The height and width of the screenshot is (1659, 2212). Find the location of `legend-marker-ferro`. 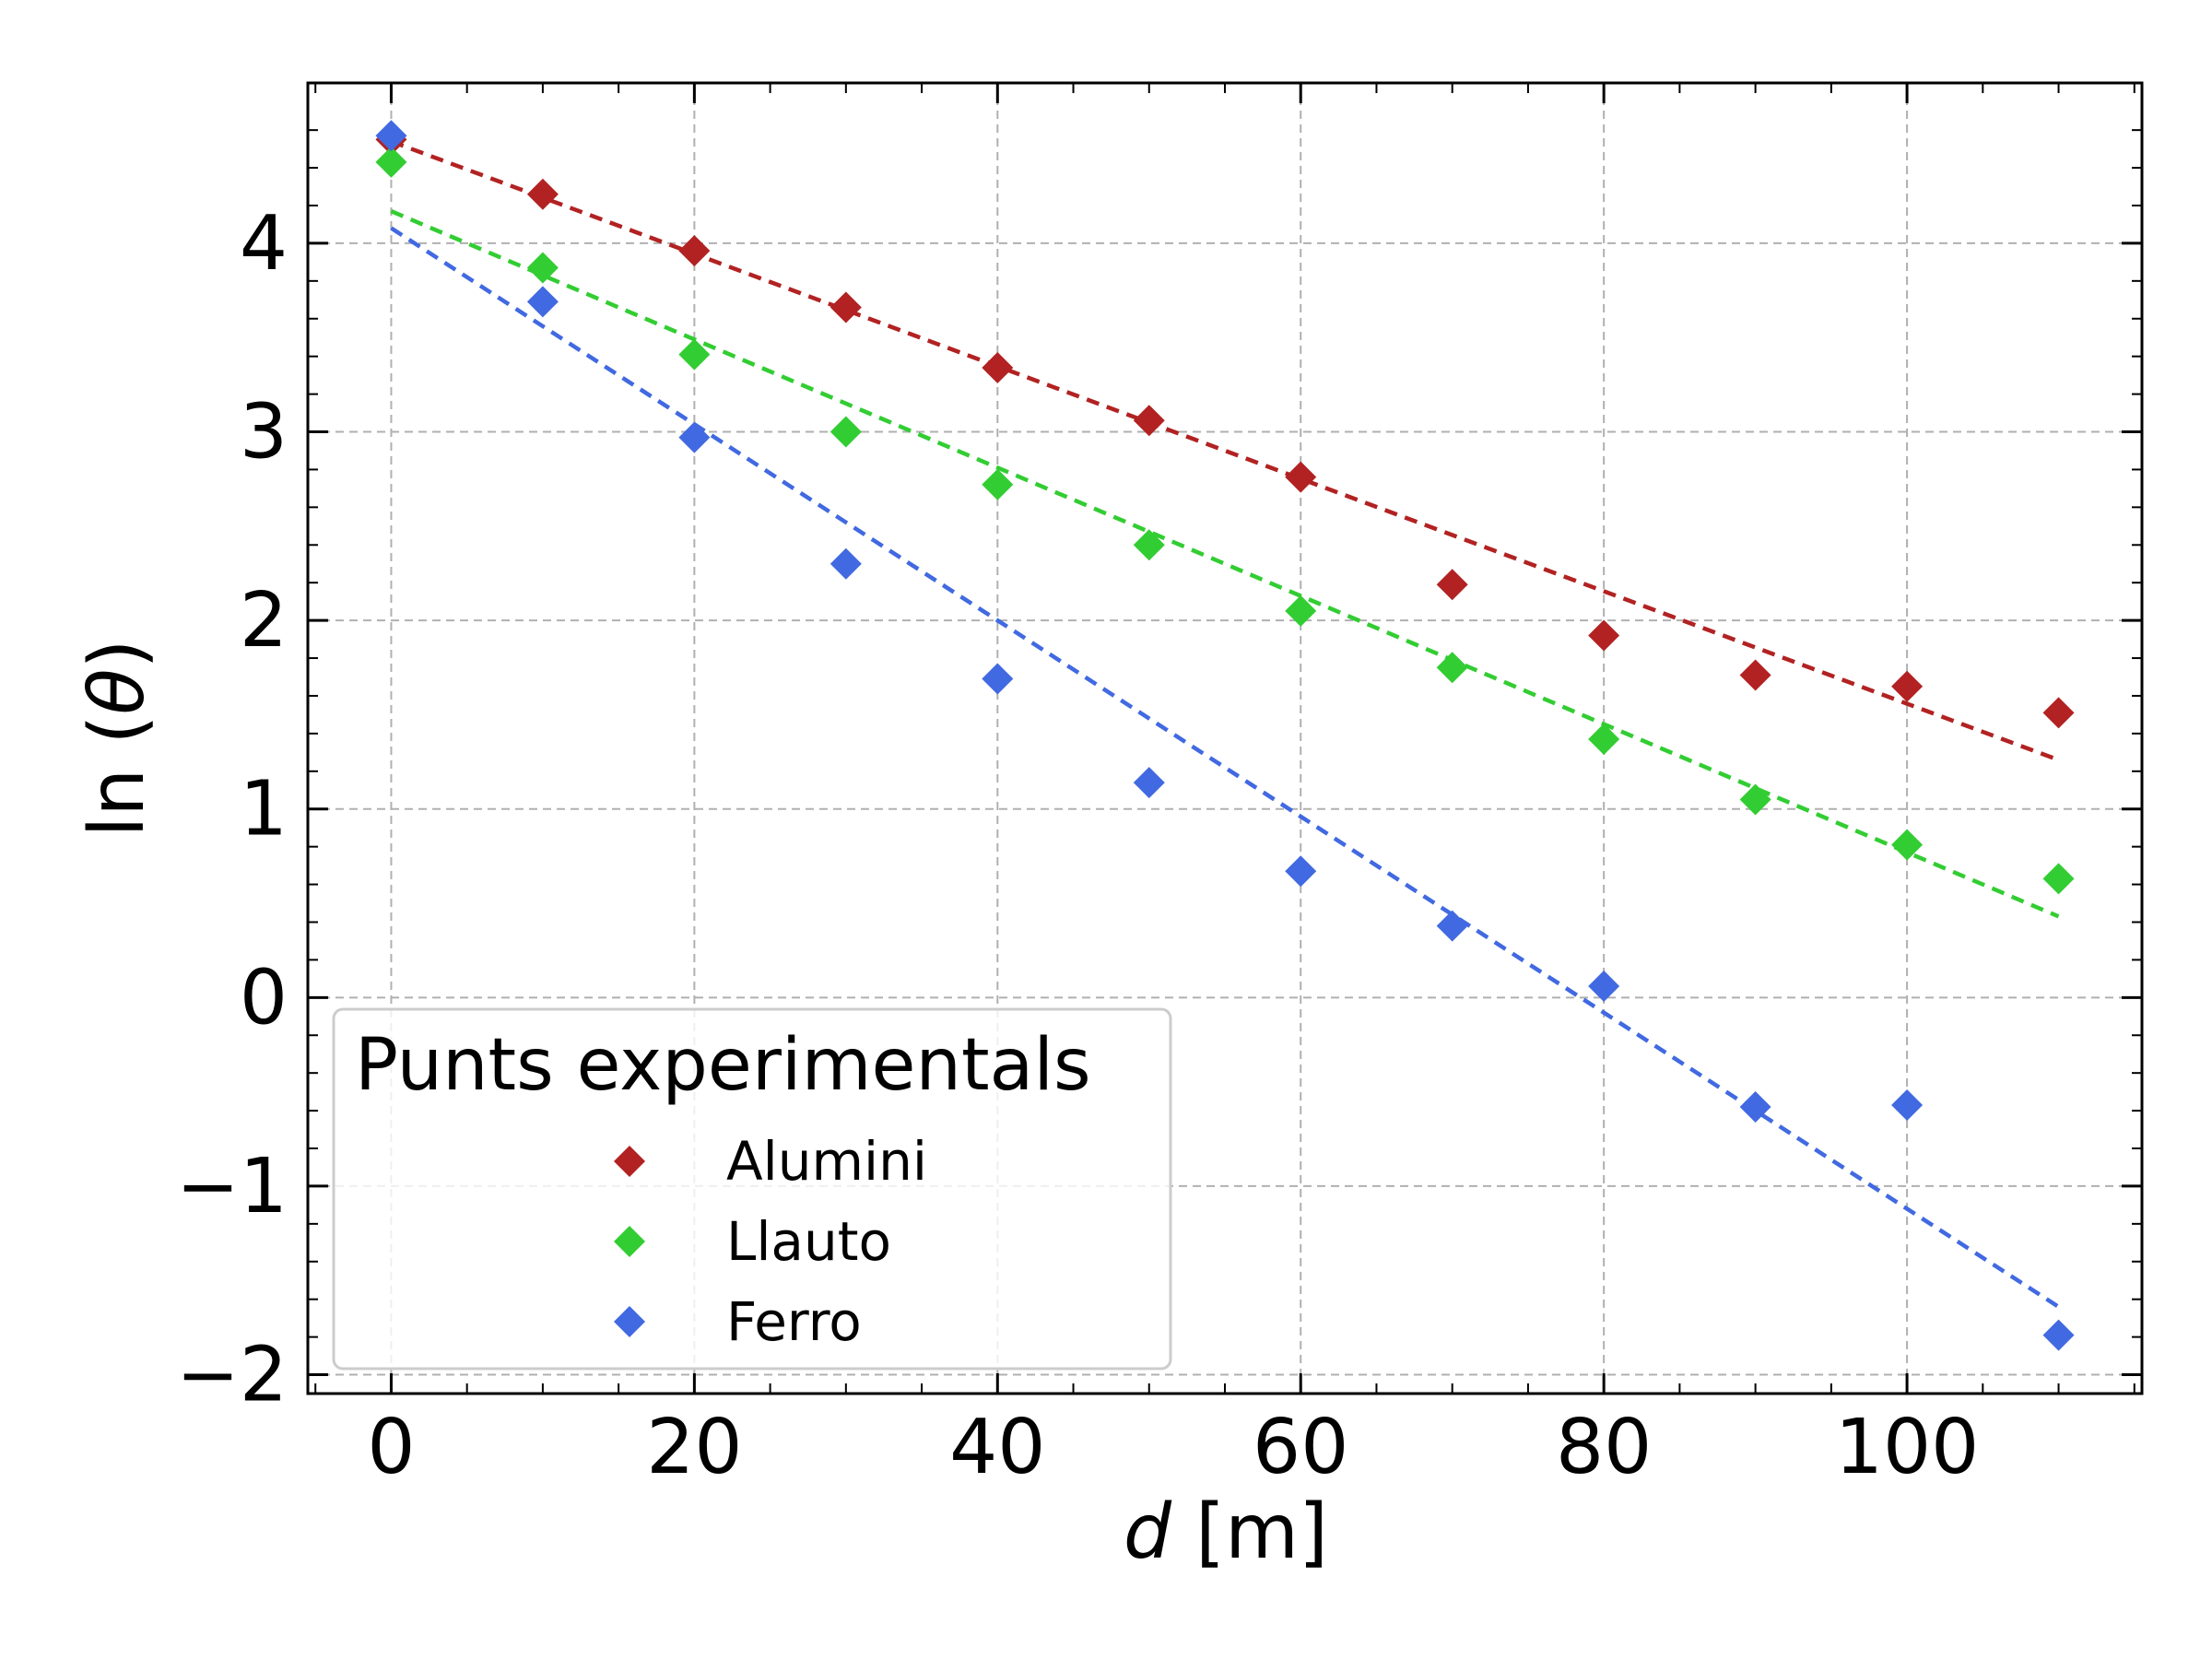

legend-marker-ferro is located at coordinates (629, 1321).